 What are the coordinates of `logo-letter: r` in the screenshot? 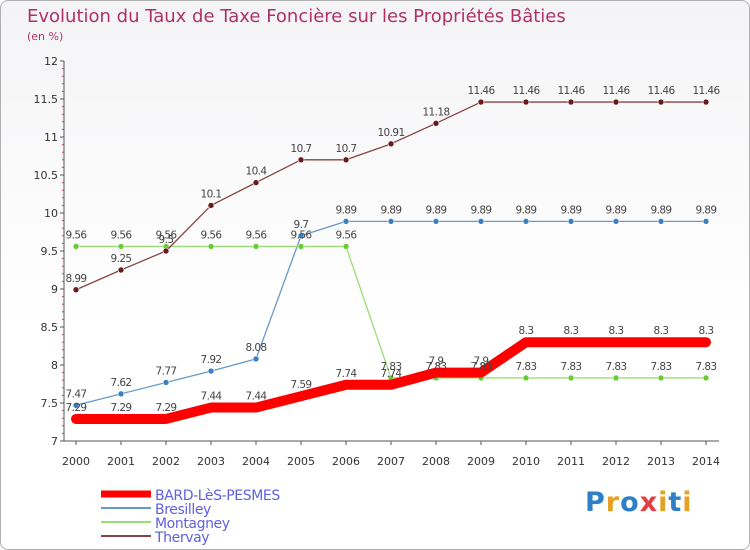 It's located at (613, 502).